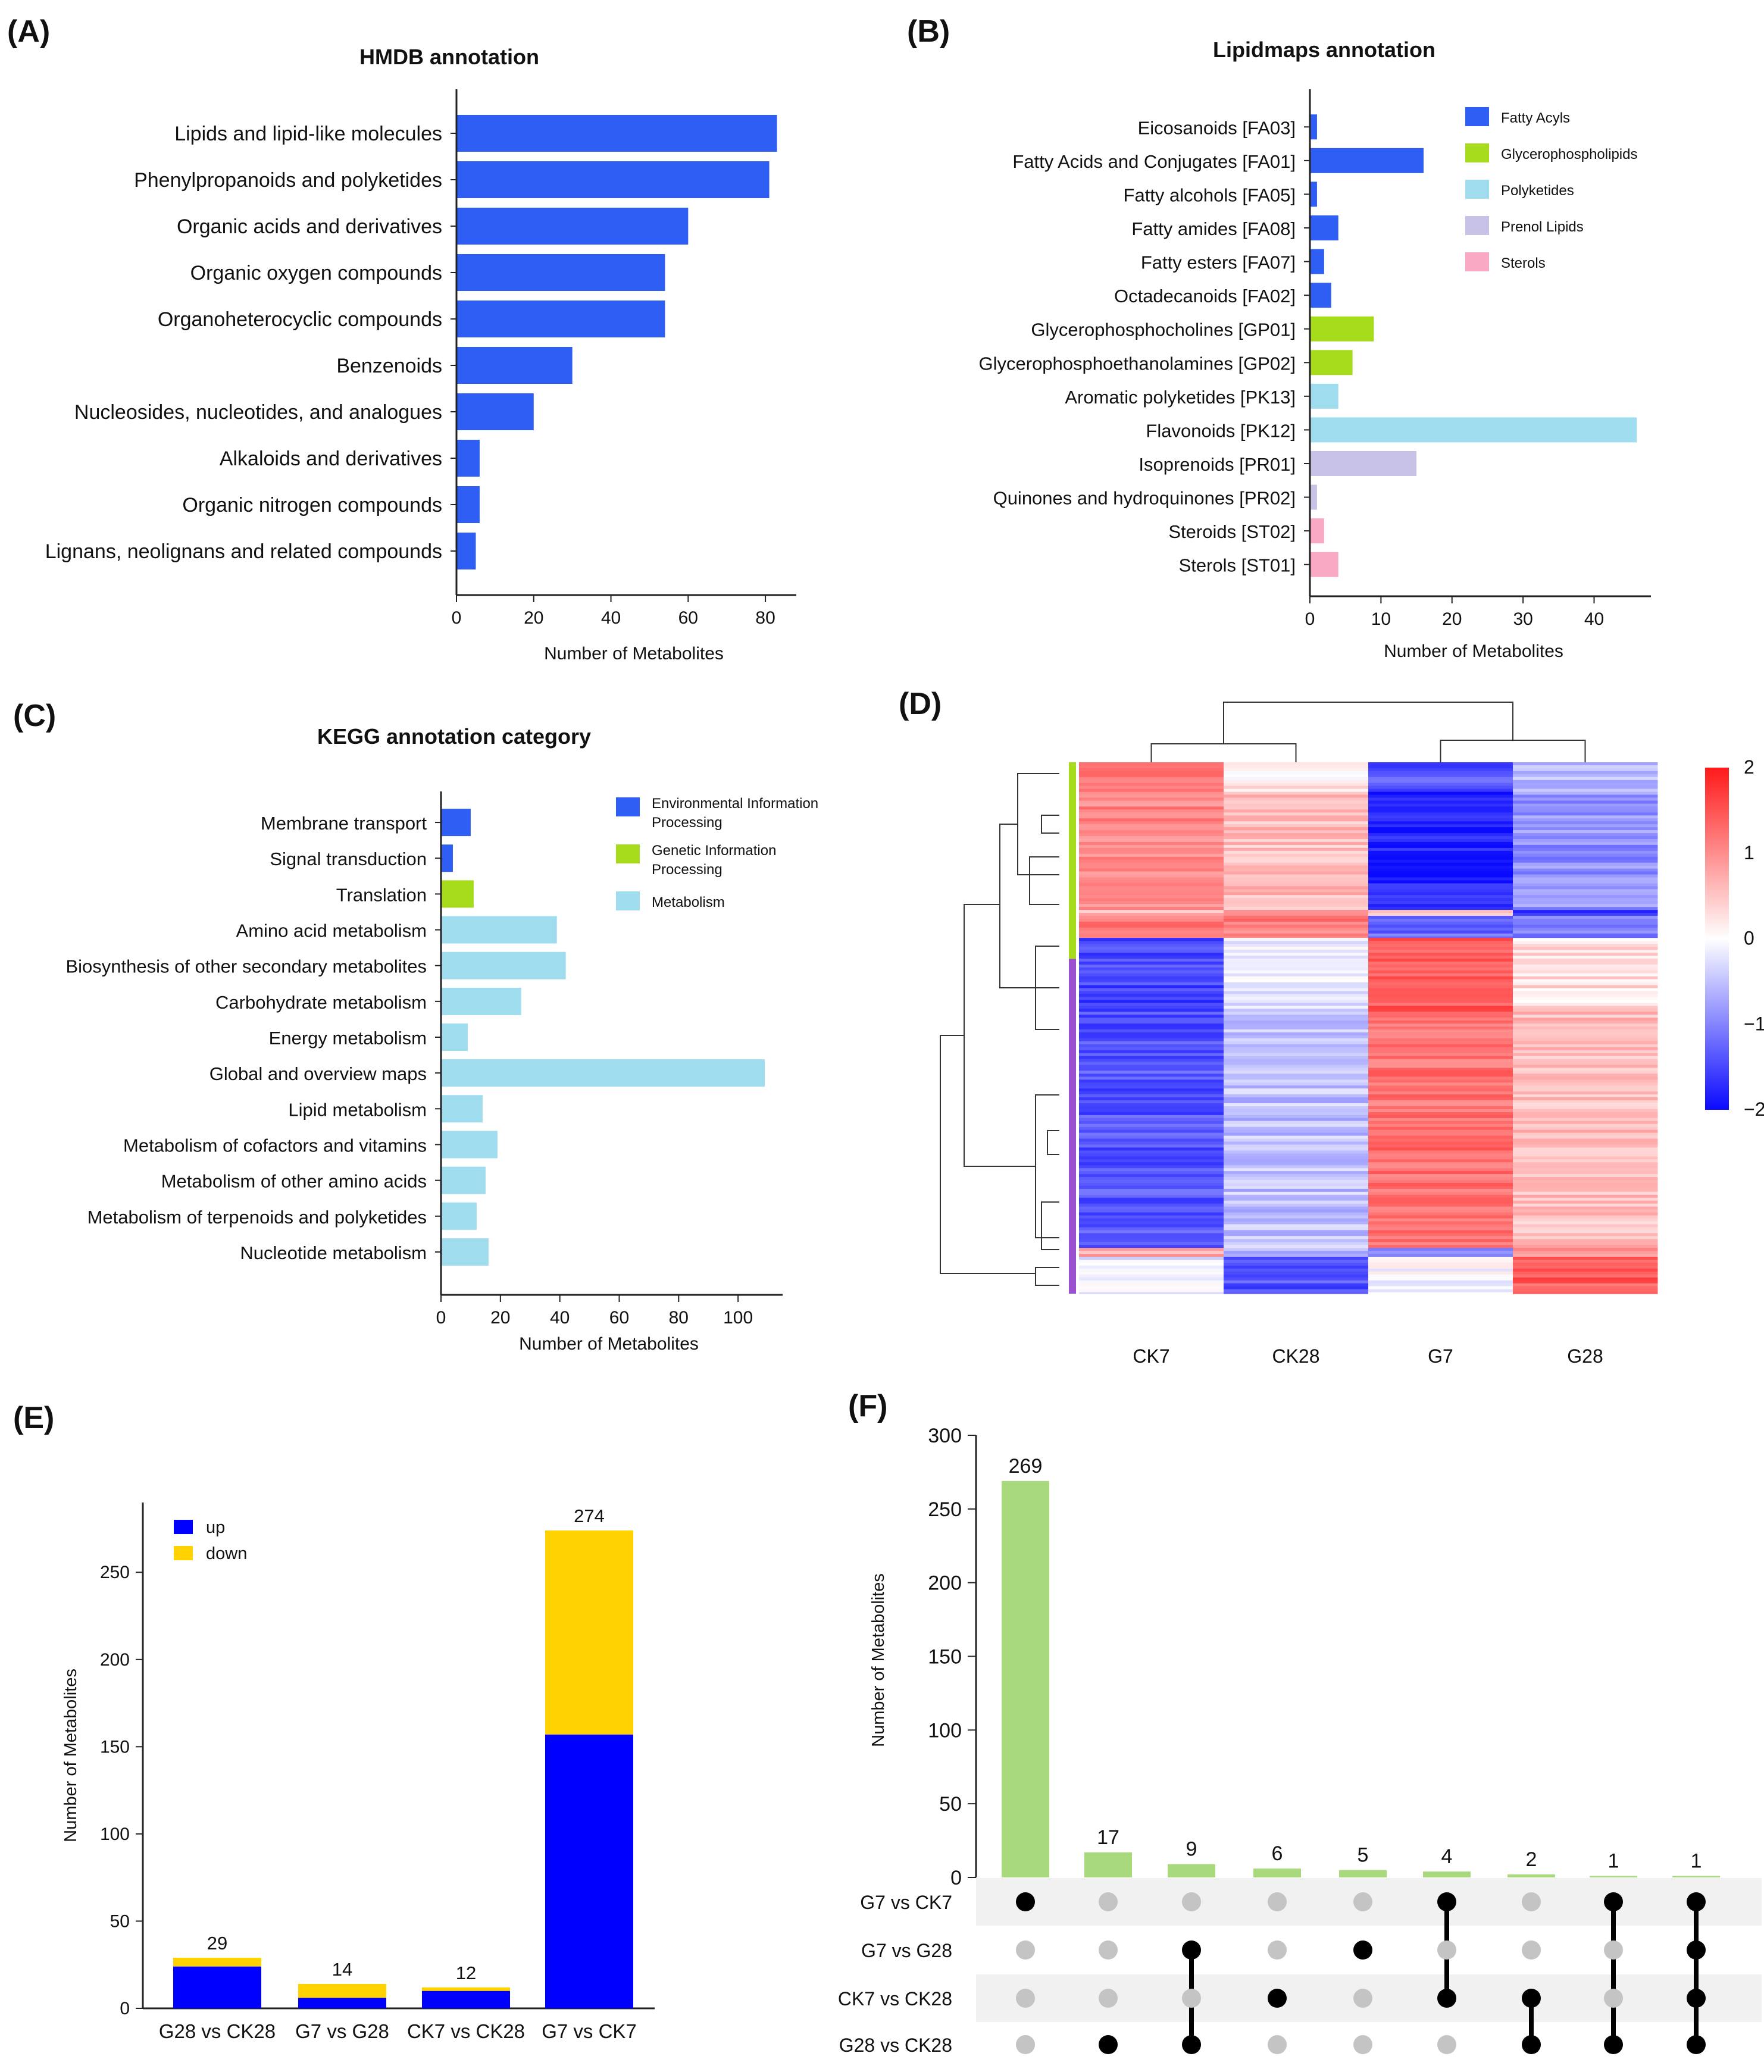 The width and height of the screenshot is (1764, 2072). I want to click on category-label: Translation, so click(381, 894).